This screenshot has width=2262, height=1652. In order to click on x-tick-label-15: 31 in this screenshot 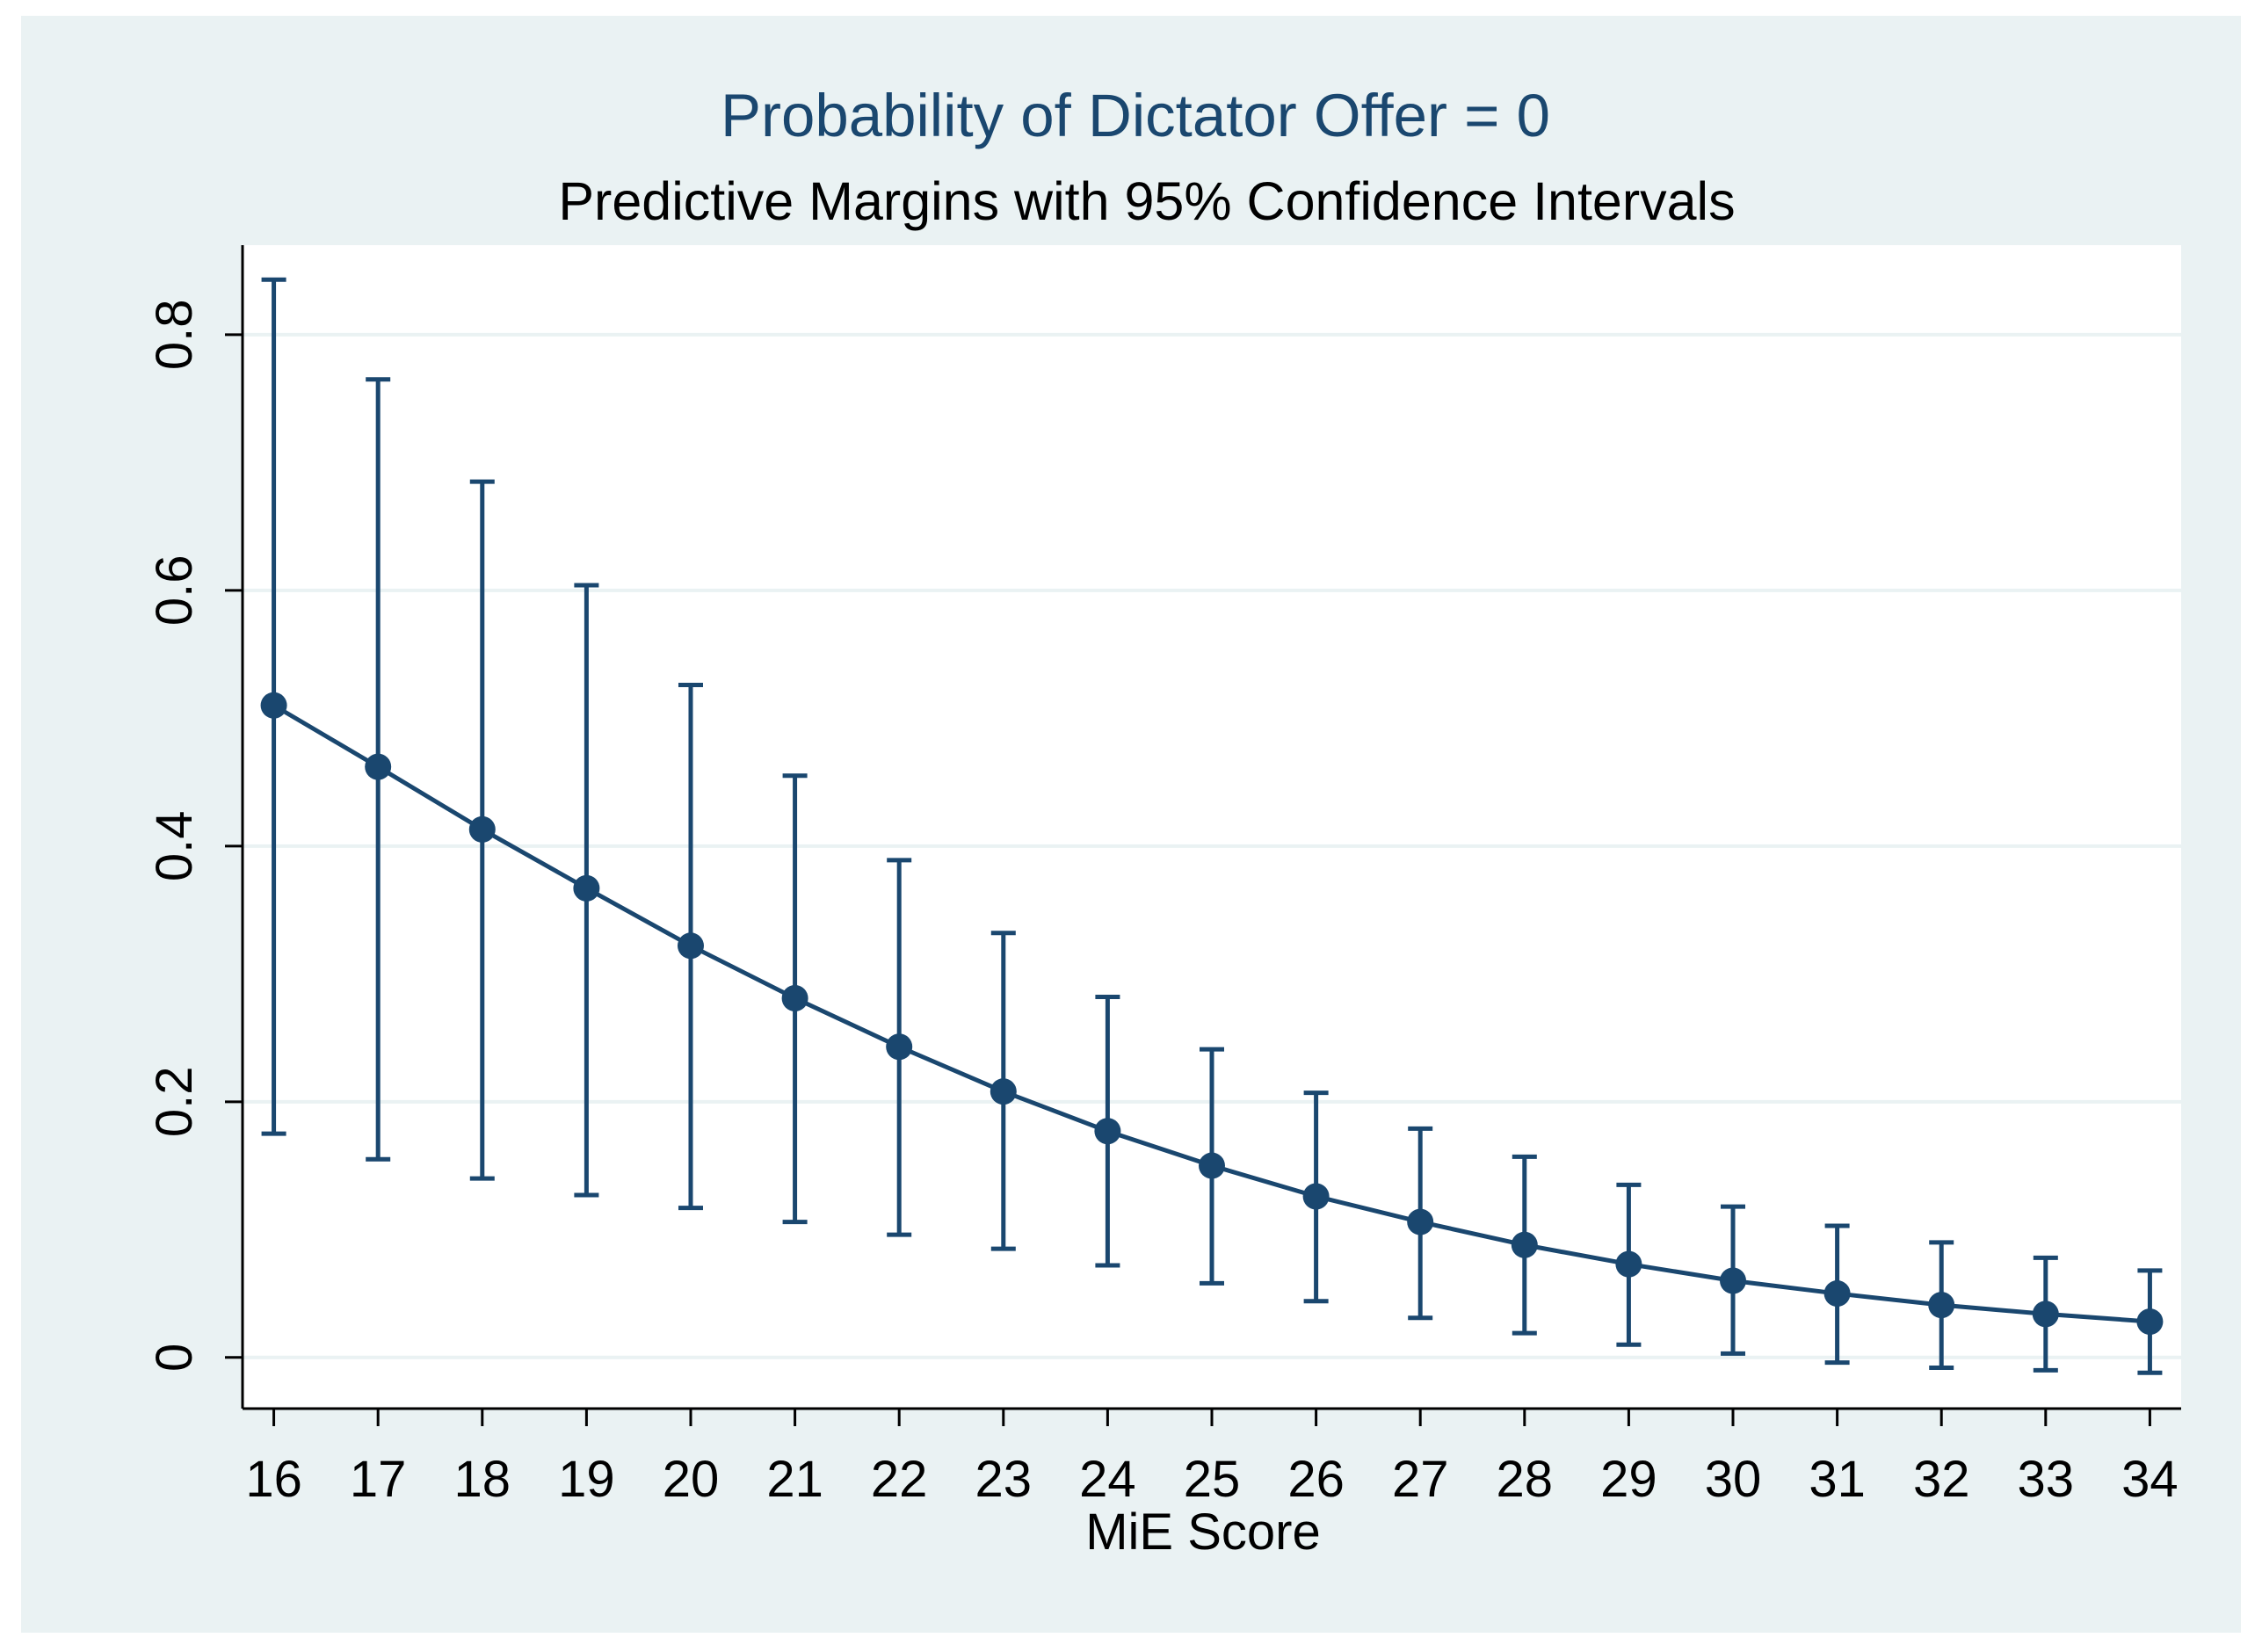, I will do `click(1837, 1480)`.